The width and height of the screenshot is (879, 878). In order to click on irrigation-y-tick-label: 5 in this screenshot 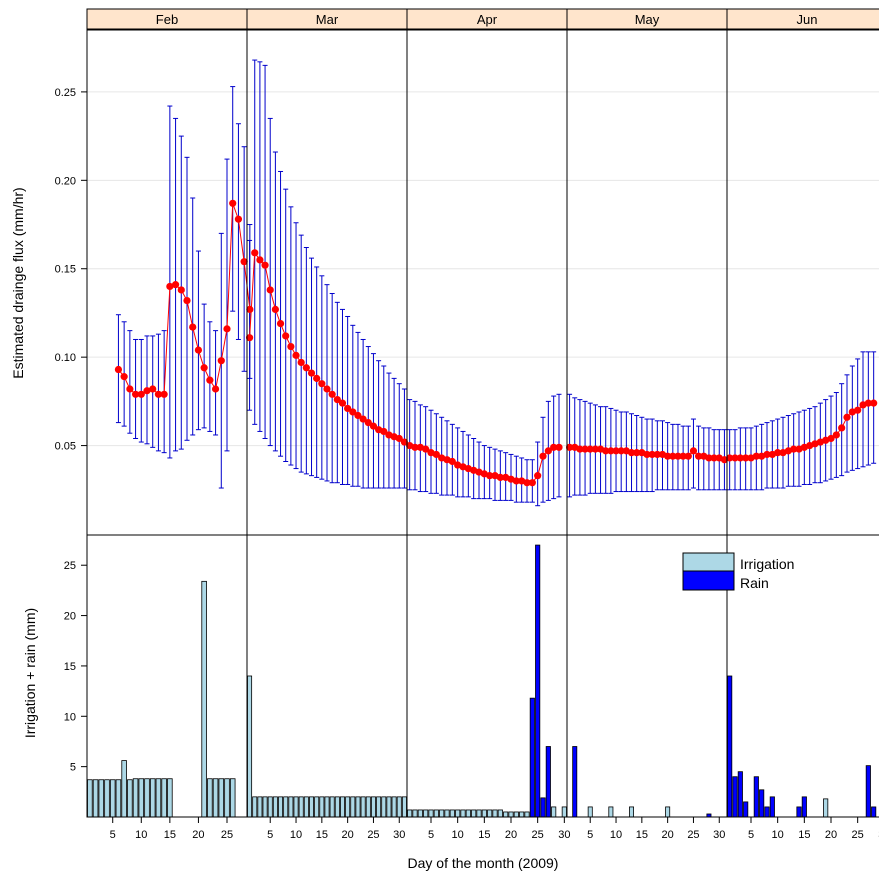, I will do `click(73, 768)`.